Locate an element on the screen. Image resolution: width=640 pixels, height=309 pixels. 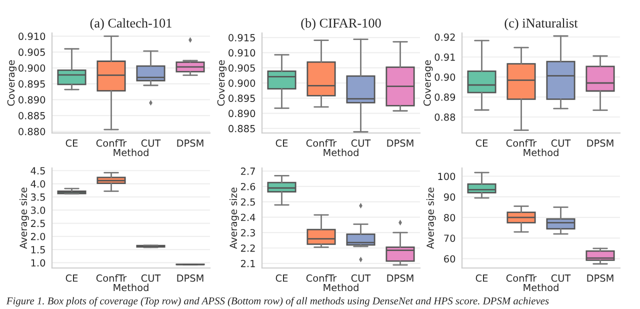
y-tick-label: 80 is located at coordinates (450, 218).